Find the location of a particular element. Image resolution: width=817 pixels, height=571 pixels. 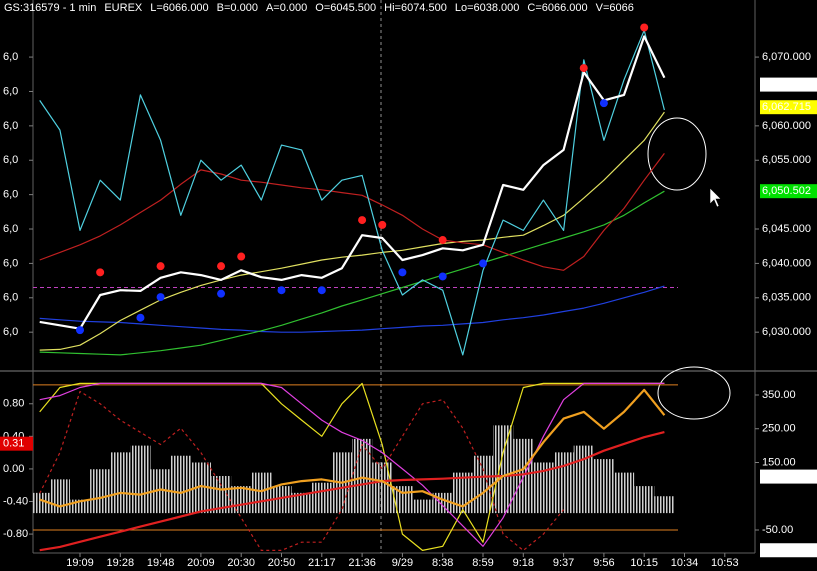

x-tick-label: 9:56 is located at coordinates (603, 563).